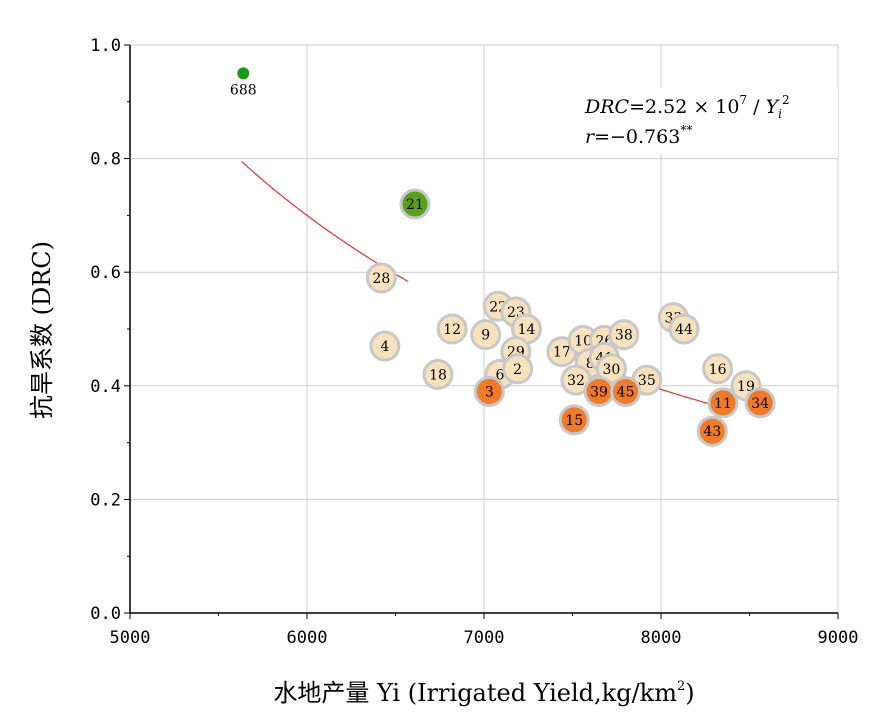 This screenshot has width=886, height=722. I want to click on equation-backing, so click(696, 121).